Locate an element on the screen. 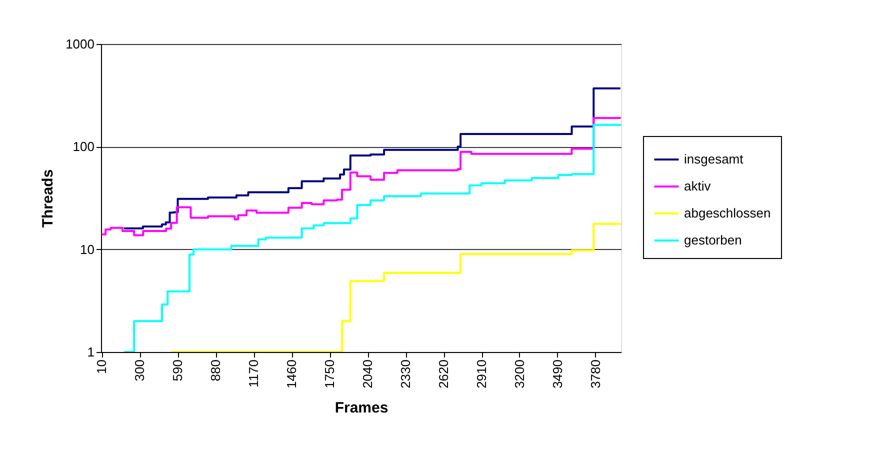 Image resolution: width=881 pixels, height=474 pixels. y-tick-label: 1 is located at coordinates (90, 352).